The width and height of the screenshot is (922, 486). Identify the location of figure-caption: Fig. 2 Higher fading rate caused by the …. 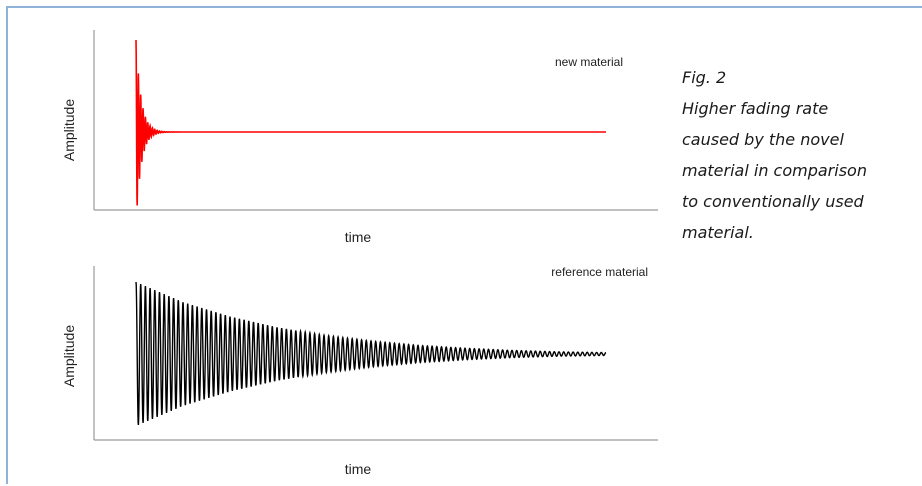
(802, 155).